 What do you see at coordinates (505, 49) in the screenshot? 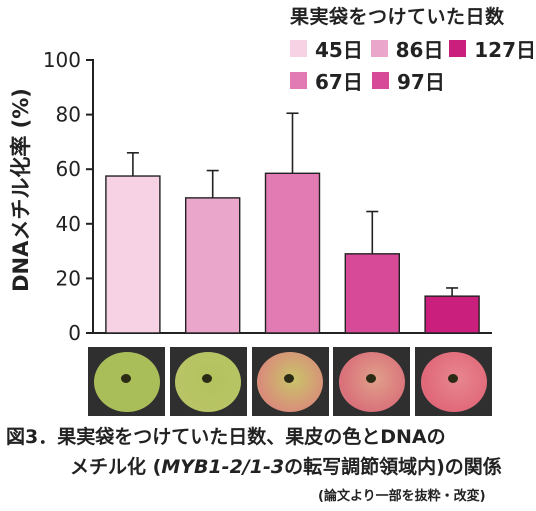
I see `legend-label-127: 127日` at bounding box center [505, 49].